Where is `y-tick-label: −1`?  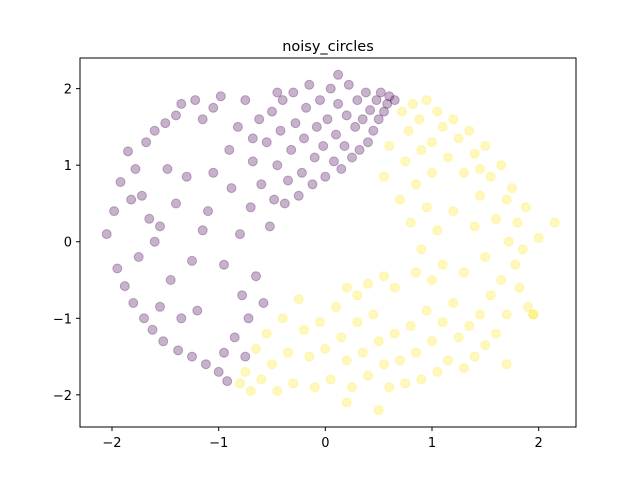
y-tick-label: −1 is located at coordinates (62, 319).